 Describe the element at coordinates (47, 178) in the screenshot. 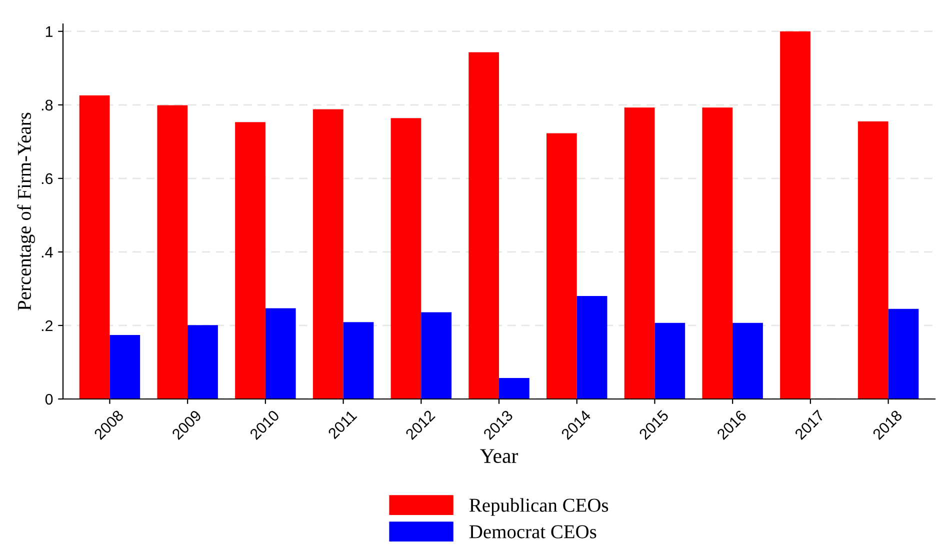

I see `y-tick-label: .6` at that location.